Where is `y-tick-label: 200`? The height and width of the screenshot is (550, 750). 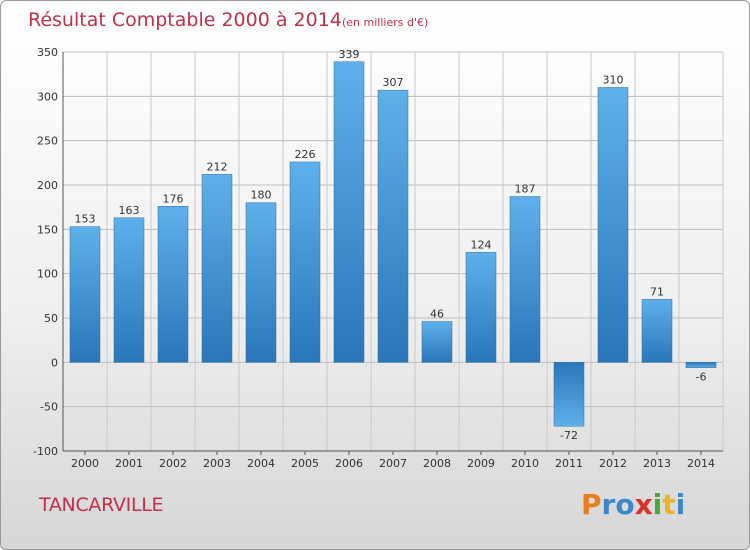 y-tick-label: 200 is located at coordinates (47, 185).